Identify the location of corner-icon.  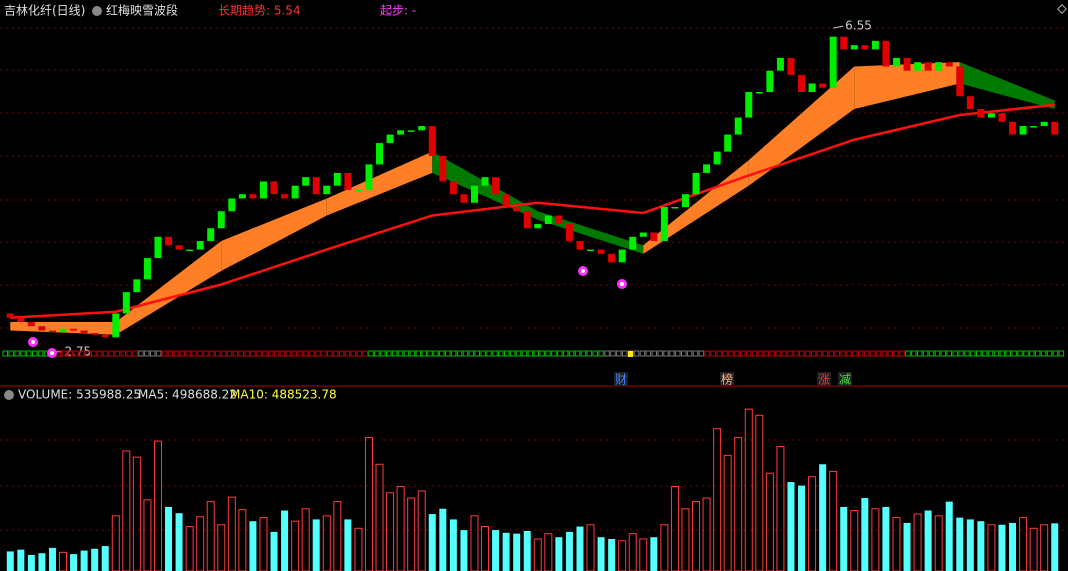
(1062, 9).